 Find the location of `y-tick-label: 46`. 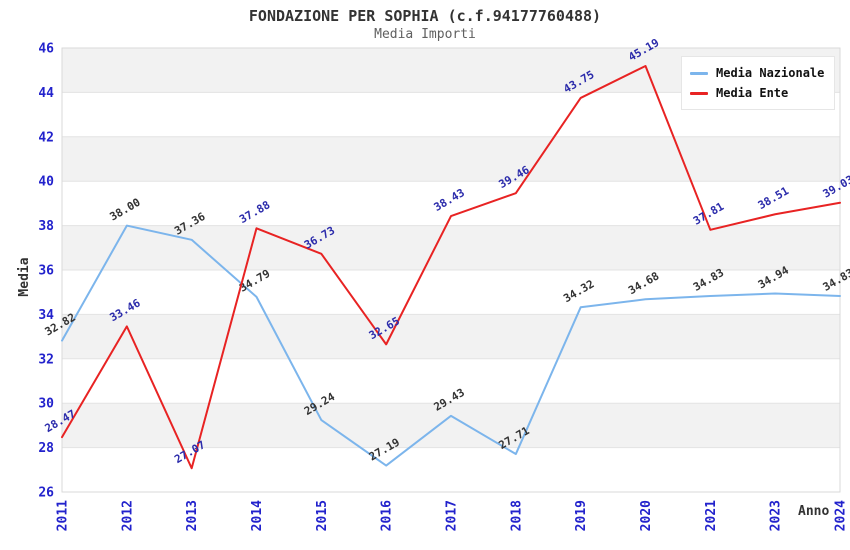

y-tick-label: 46 is located at coordinates (46, 49).